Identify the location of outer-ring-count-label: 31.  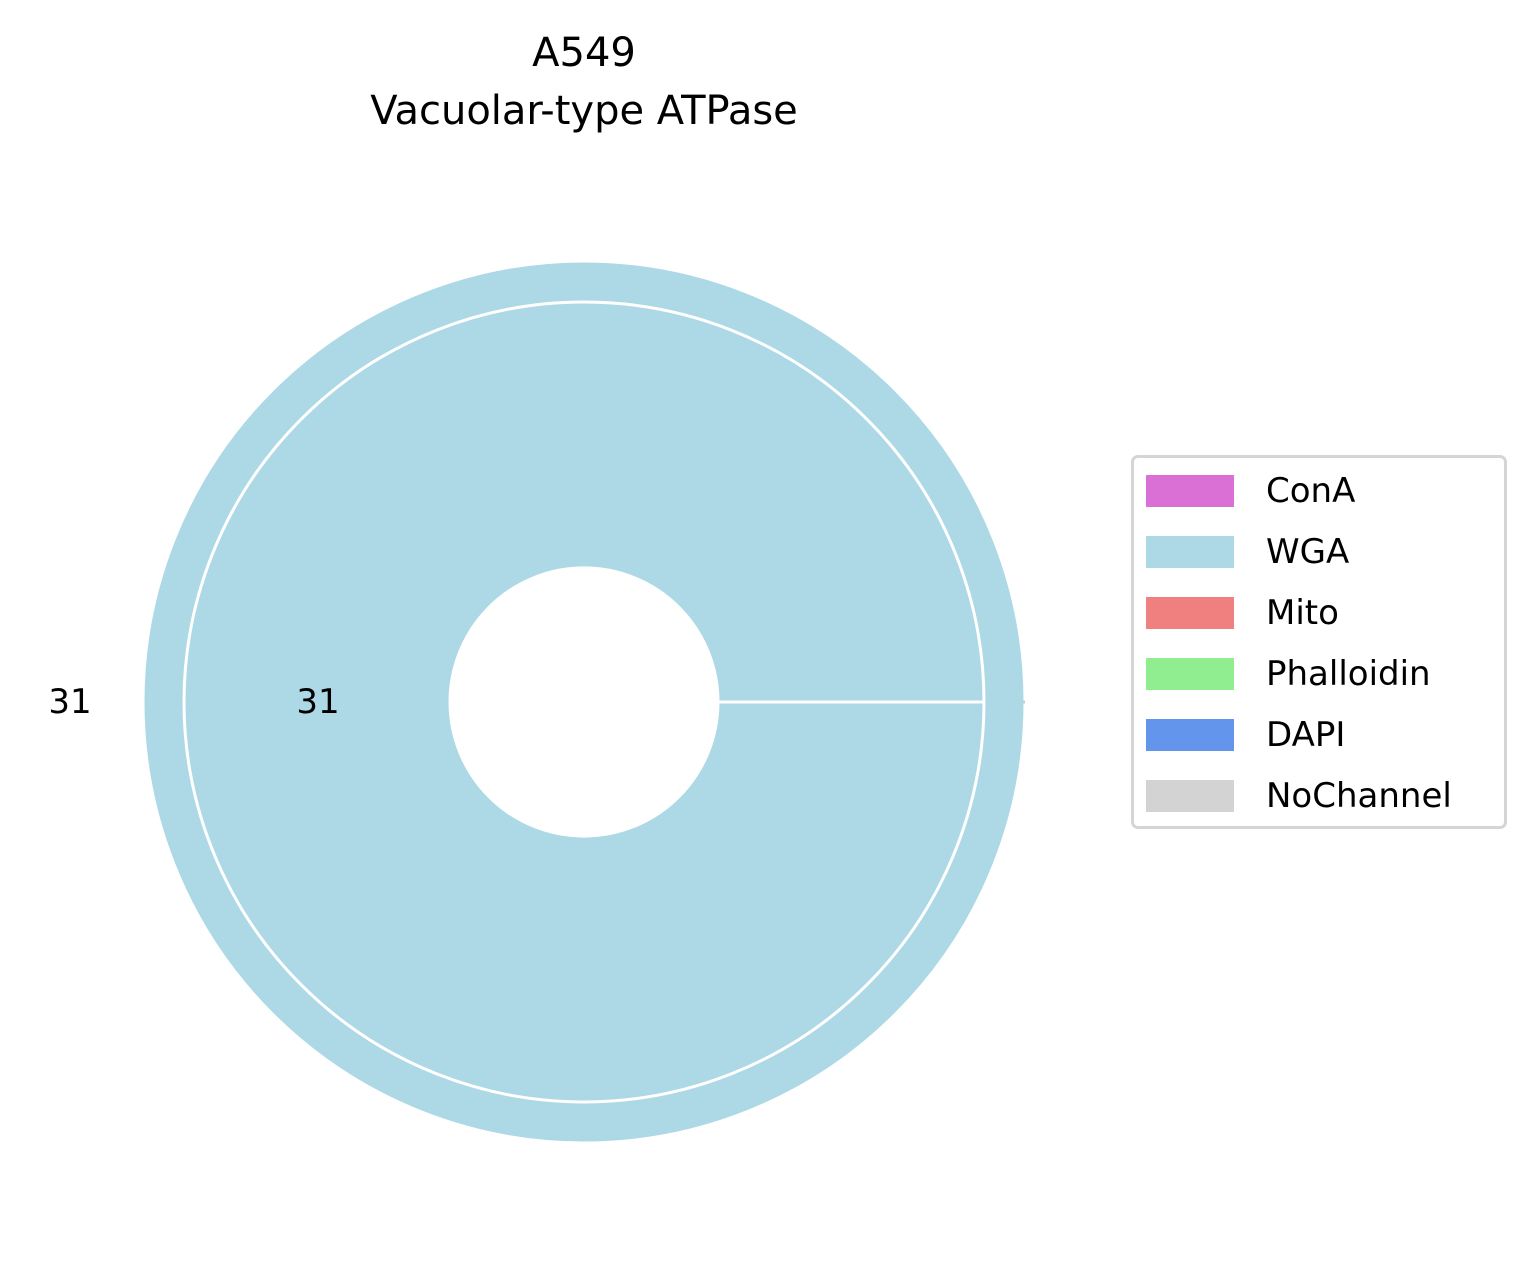
(69, 702).